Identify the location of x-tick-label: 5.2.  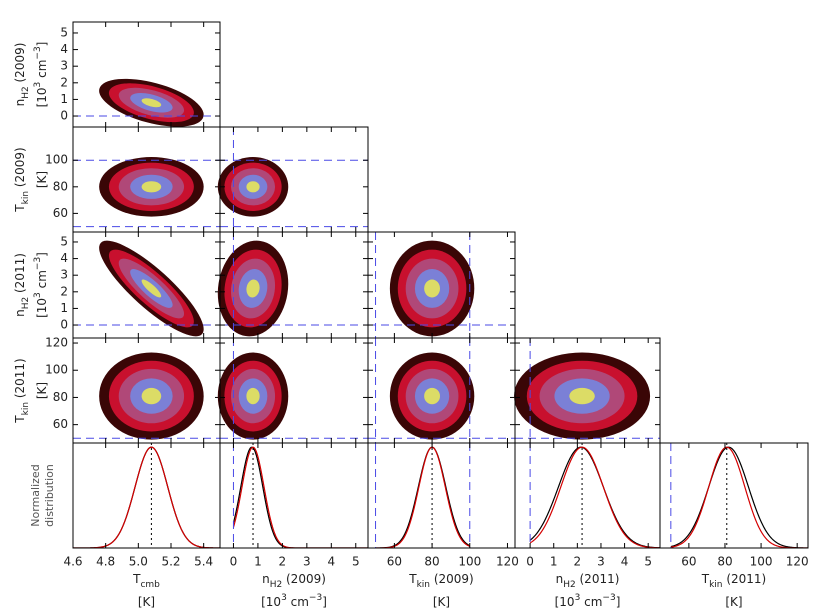
(170, 562).